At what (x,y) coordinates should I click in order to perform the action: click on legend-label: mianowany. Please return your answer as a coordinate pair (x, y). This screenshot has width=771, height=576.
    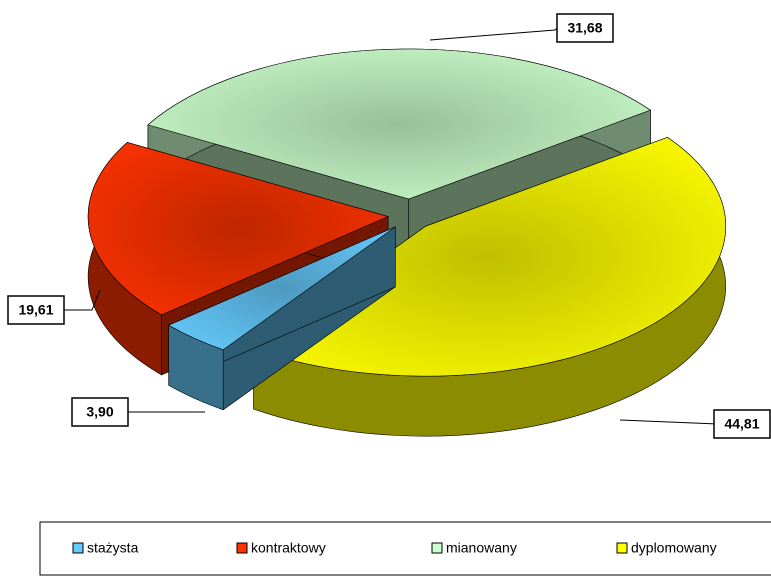
    Looking at the image, I should click on (481, 548).